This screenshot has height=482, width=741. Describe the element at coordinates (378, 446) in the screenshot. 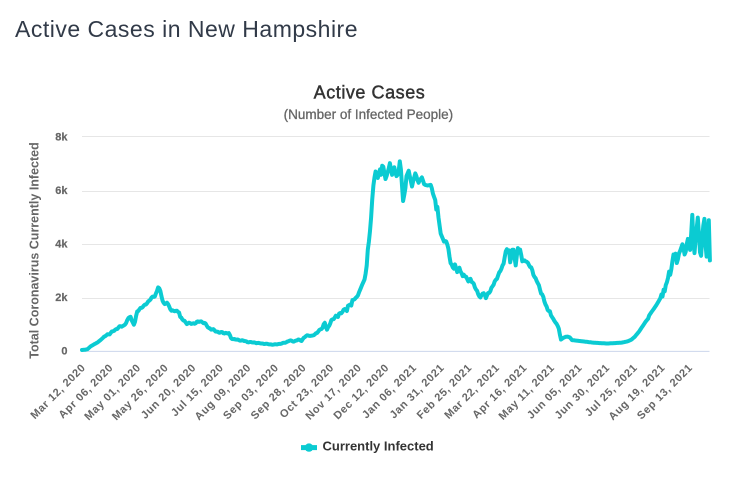

I see `svg-text: Currently Infected` at that location.